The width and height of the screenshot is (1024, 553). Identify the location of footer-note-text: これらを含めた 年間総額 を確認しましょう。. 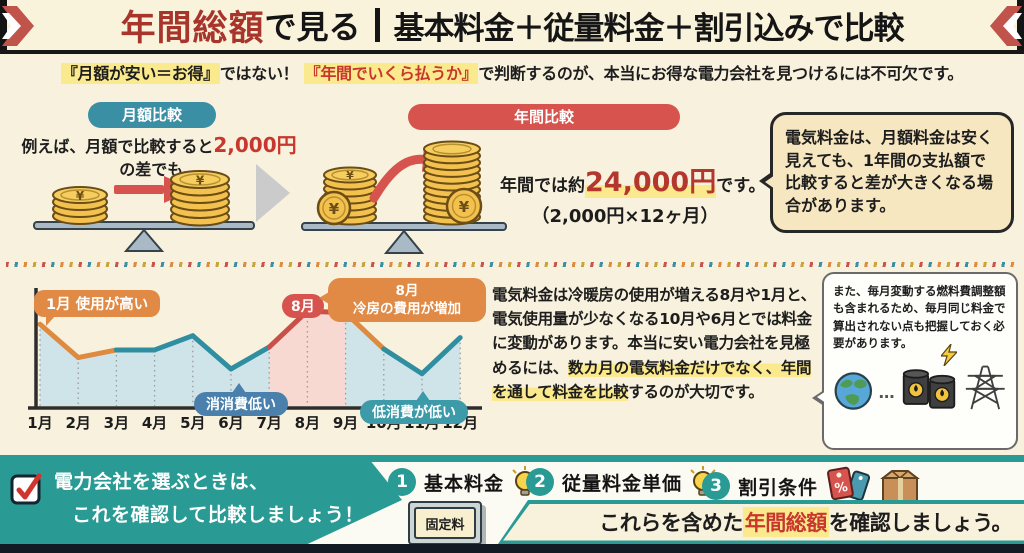
(806, 522).